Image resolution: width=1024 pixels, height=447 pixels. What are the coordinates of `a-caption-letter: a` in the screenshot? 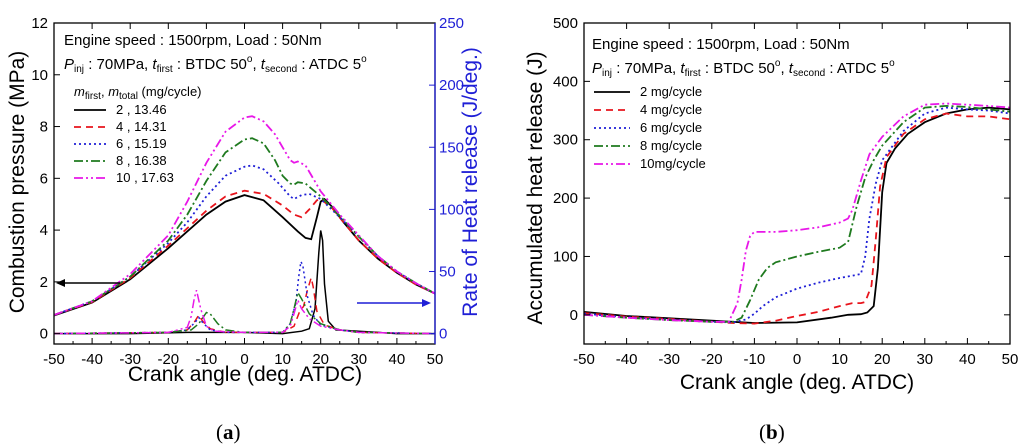 It's located at (228, 432).